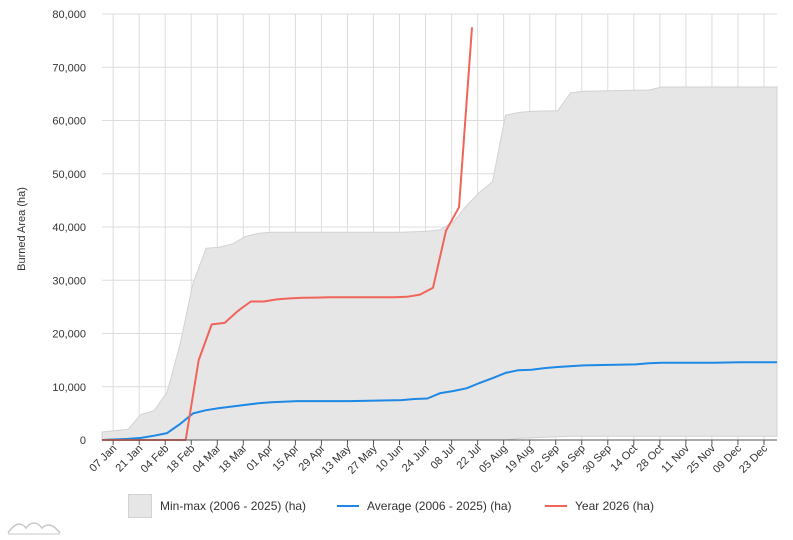 Image resolution: width=793 pixels, height=540 pixels. I want to click on y-axis-title: Burned Area (ha), so click(22, 229).